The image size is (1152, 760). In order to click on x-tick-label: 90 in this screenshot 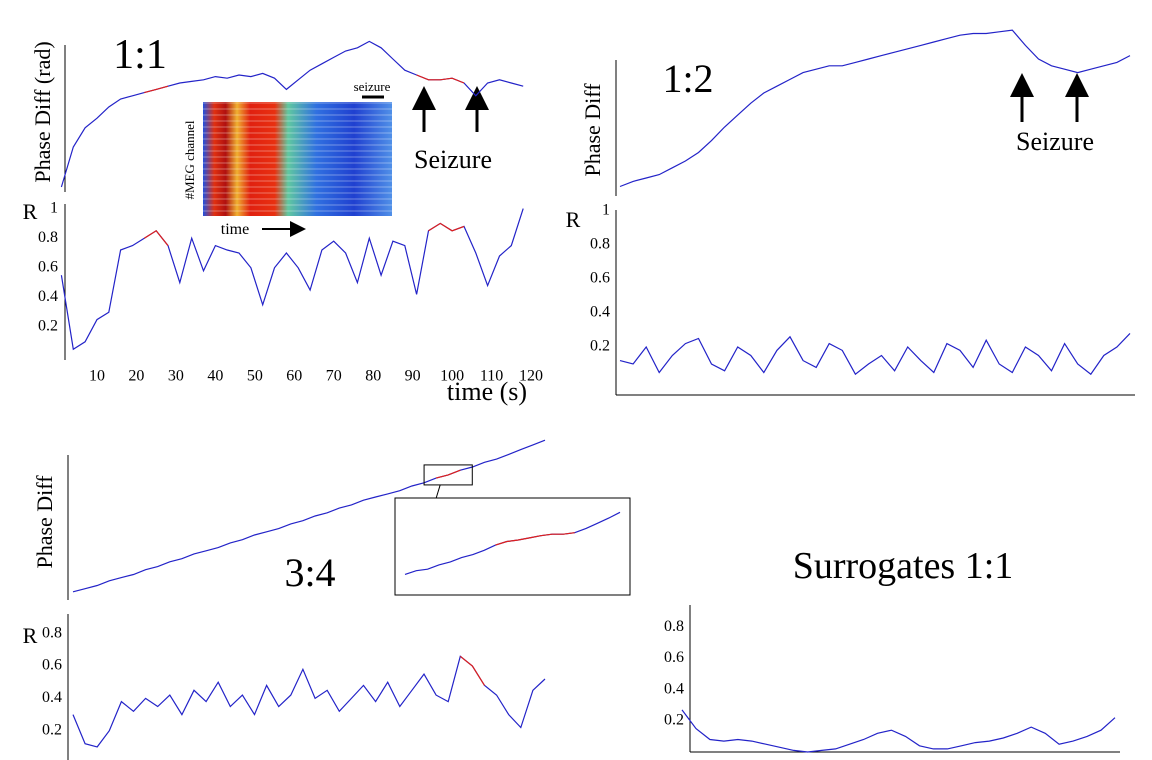, I will do `click(413, 376)`.